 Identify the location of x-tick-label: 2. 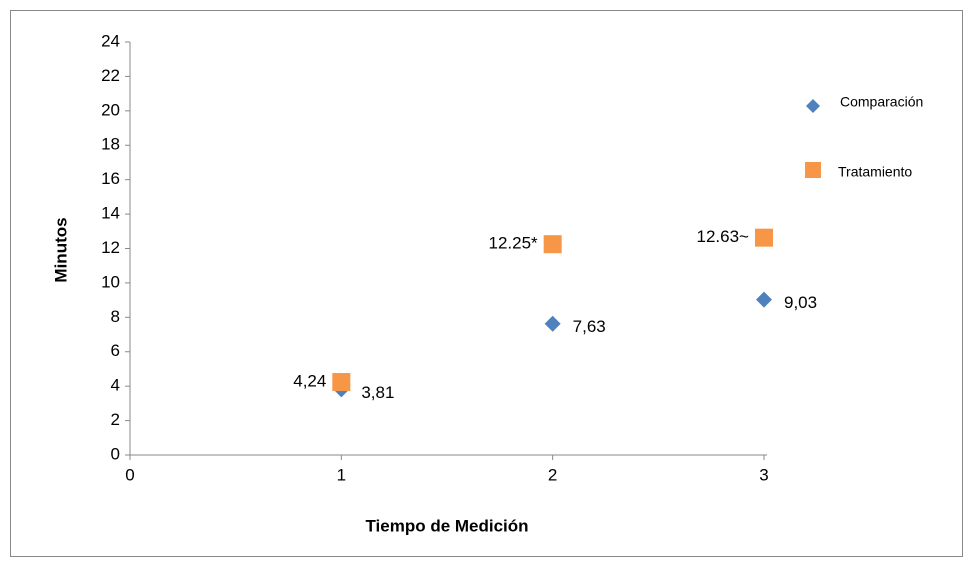
(552, 474).